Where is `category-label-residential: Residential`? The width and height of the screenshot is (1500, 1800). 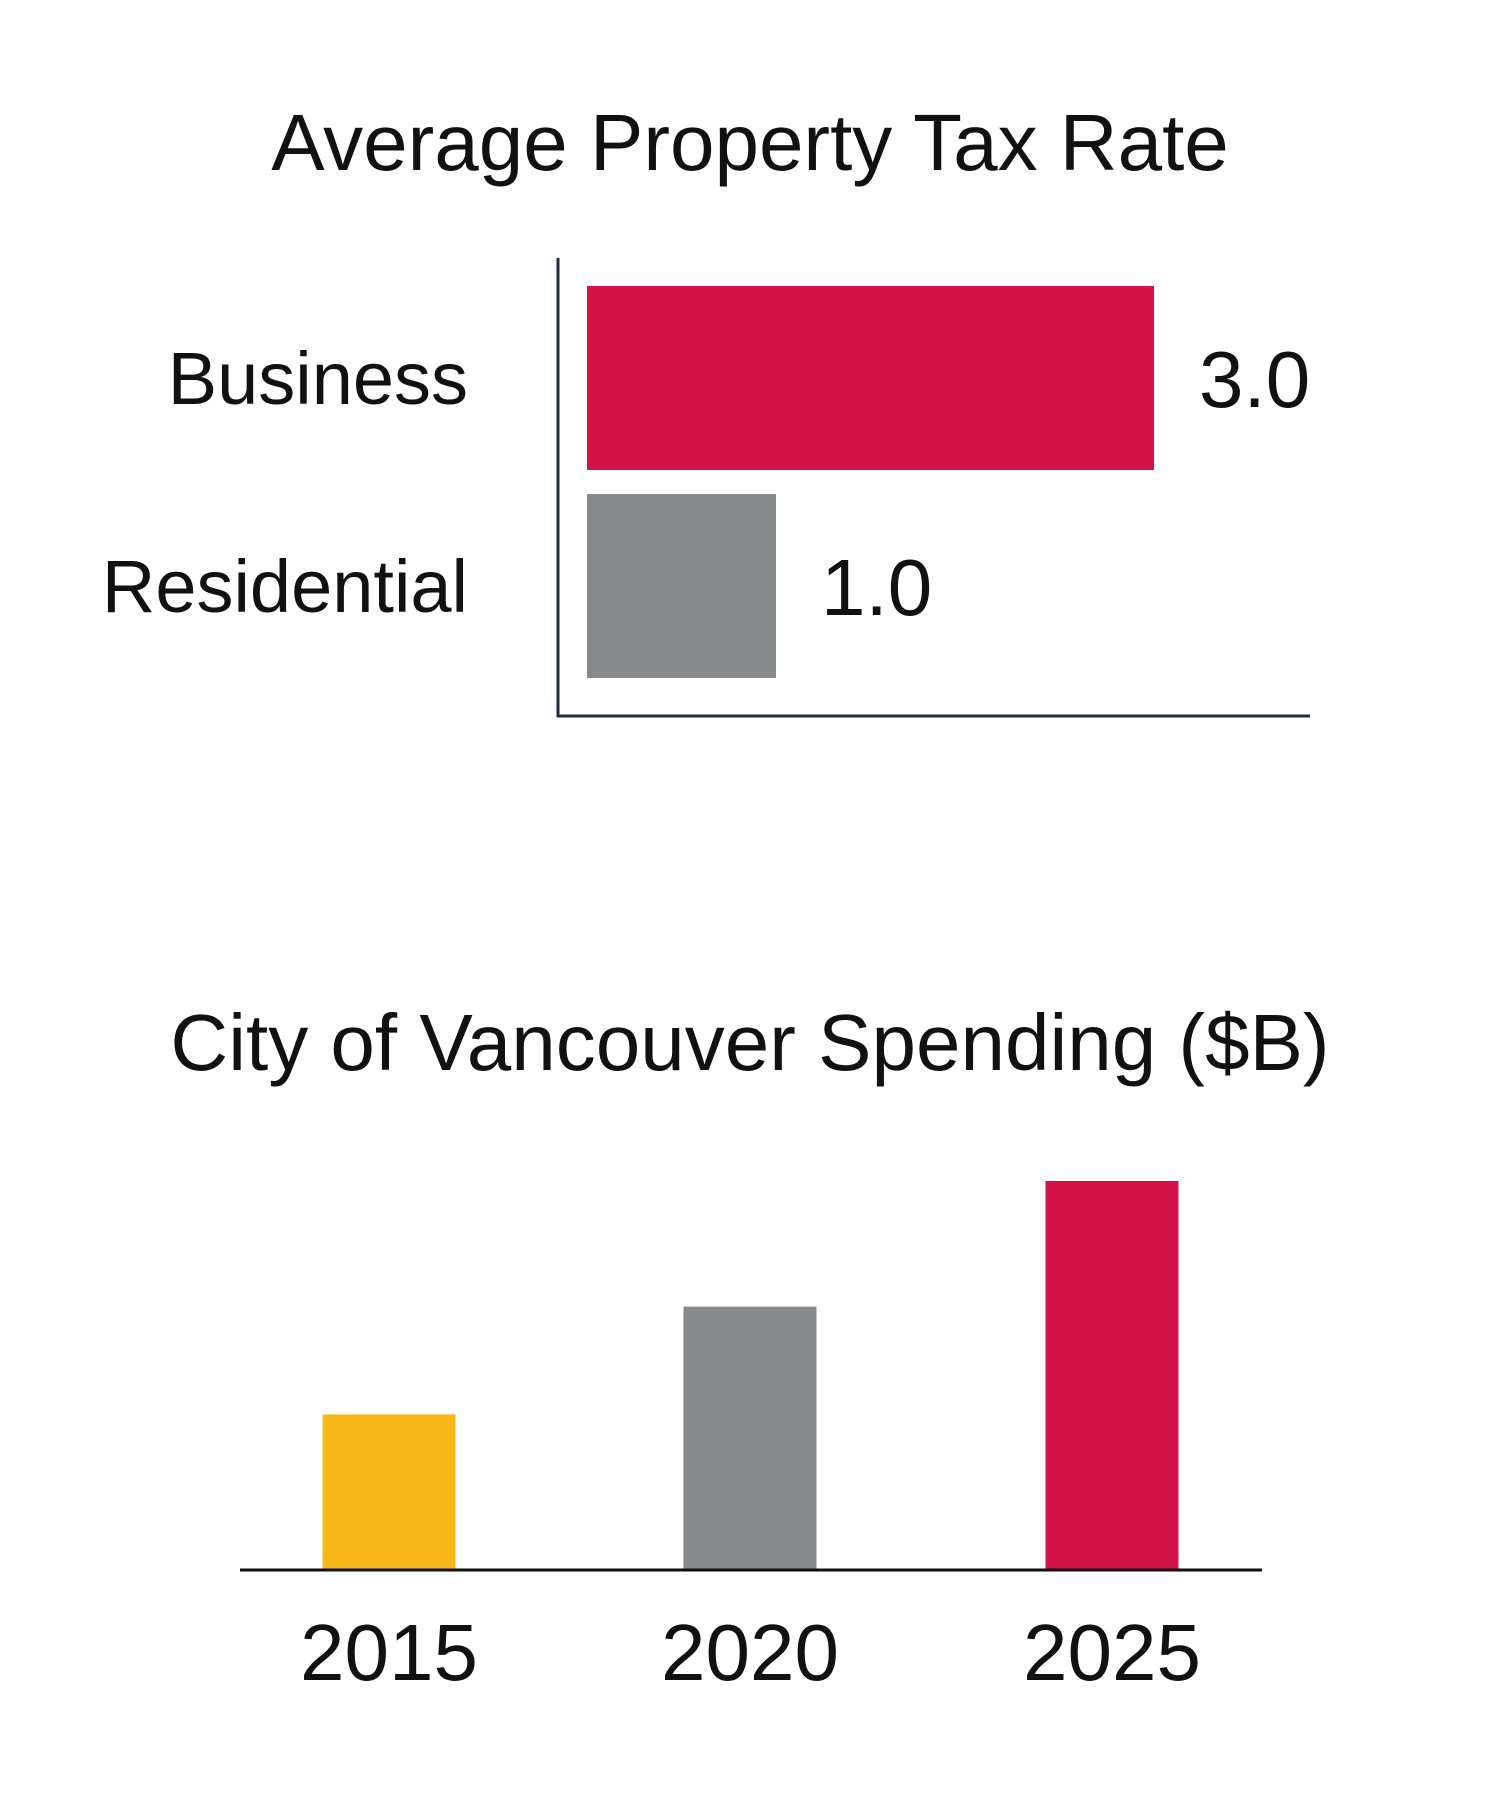
category-label-residential: Residential is located at coordinates (285, 586).